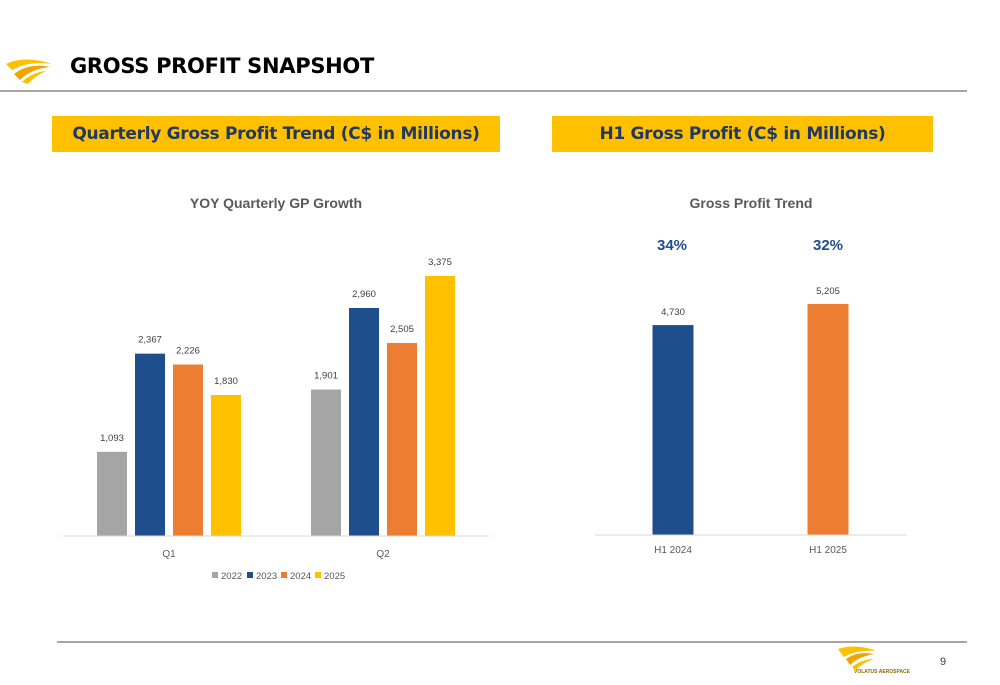 The height and width of the screenshot is (685, 1000). I want to click on legend-label: 2022, so click(231, 576).